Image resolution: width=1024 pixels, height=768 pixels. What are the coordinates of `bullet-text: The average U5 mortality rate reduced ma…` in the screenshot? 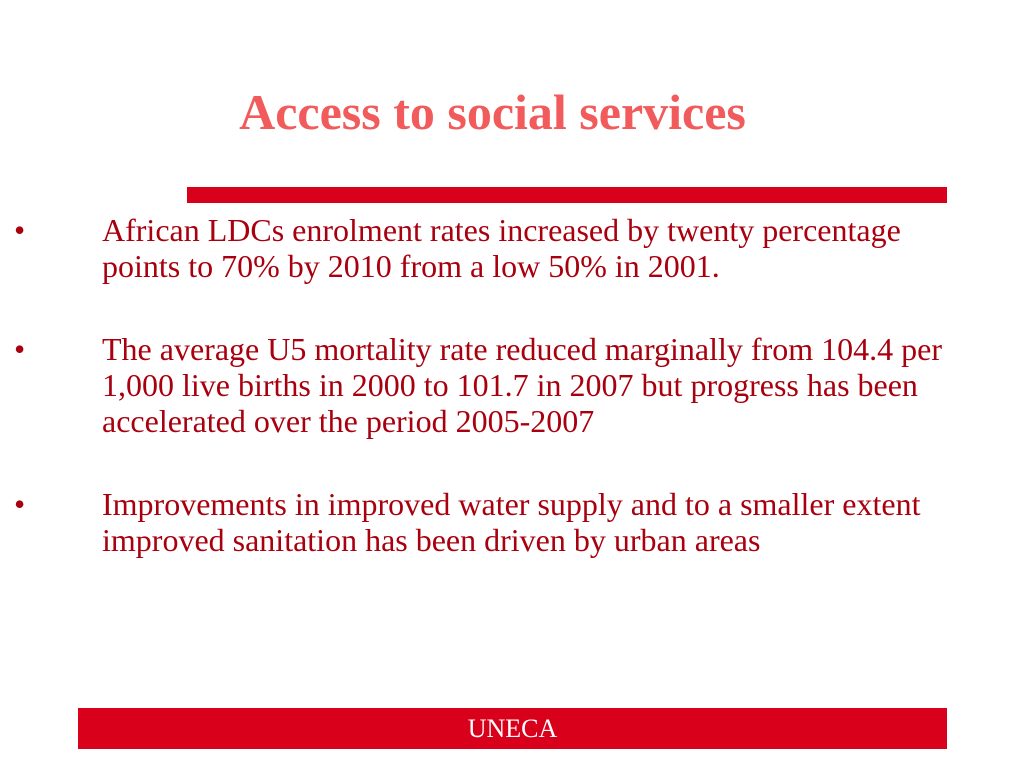 It's located at (522, 385).